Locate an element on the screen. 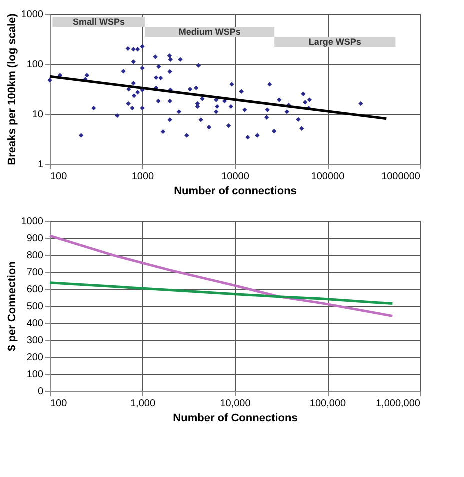 The height and width of the screenshot is (477, 464). band-label: Large WSPs is located at coordinates (335, 42).